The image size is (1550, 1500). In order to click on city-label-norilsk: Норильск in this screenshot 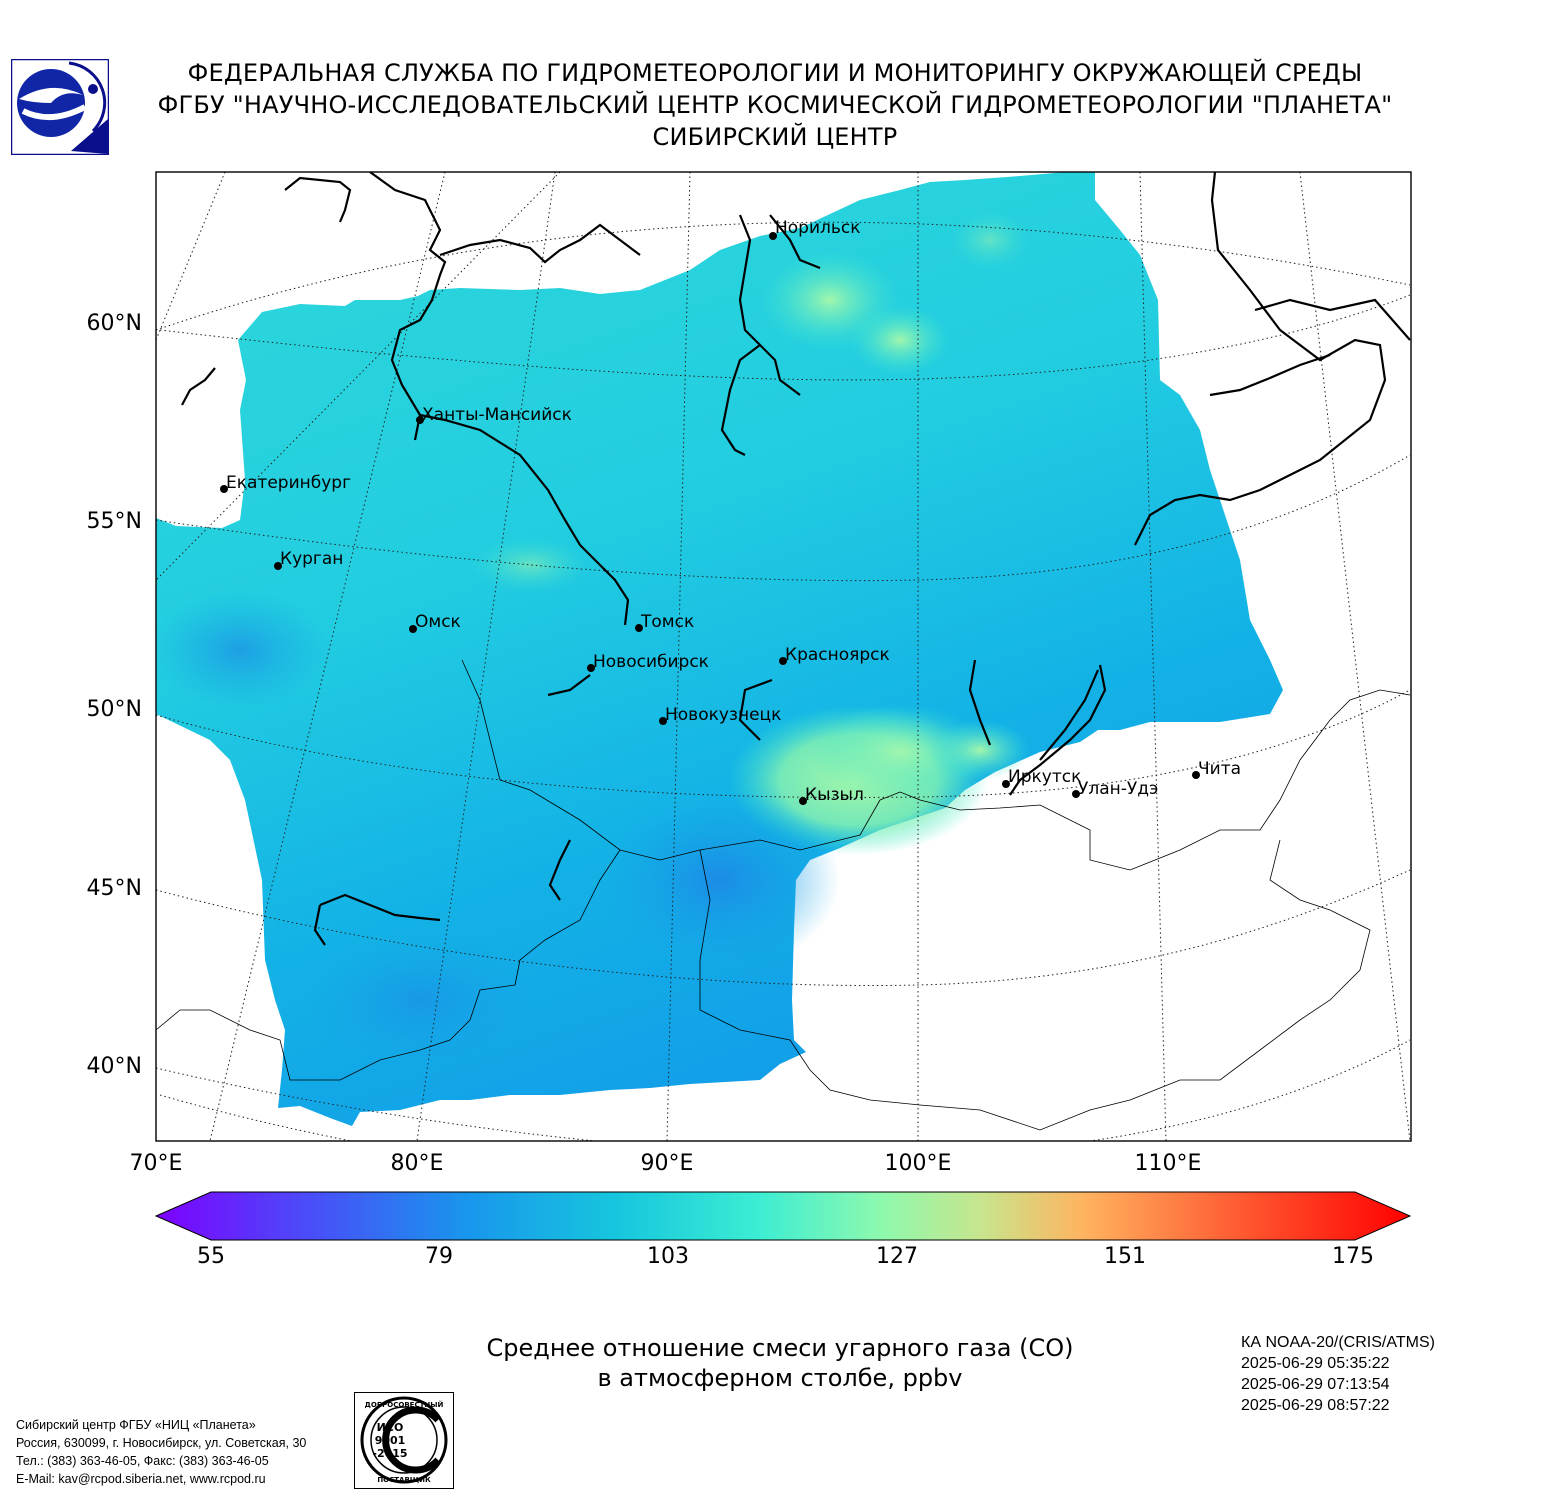, I will do `click(818, 228)`.